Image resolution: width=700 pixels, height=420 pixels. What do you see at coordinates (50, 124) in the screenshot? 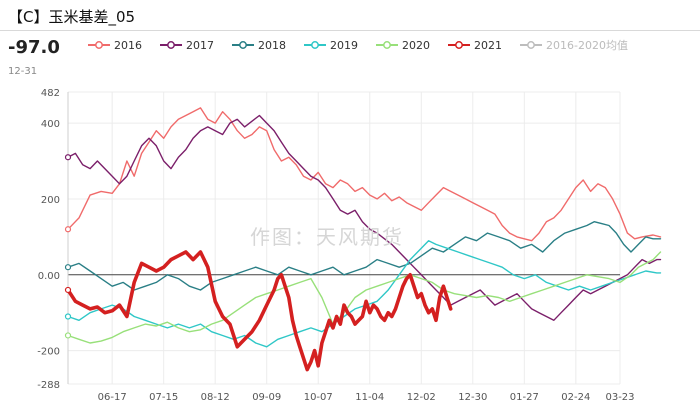
I see `y-tick-label: 400` at bounding box center [50, 124].